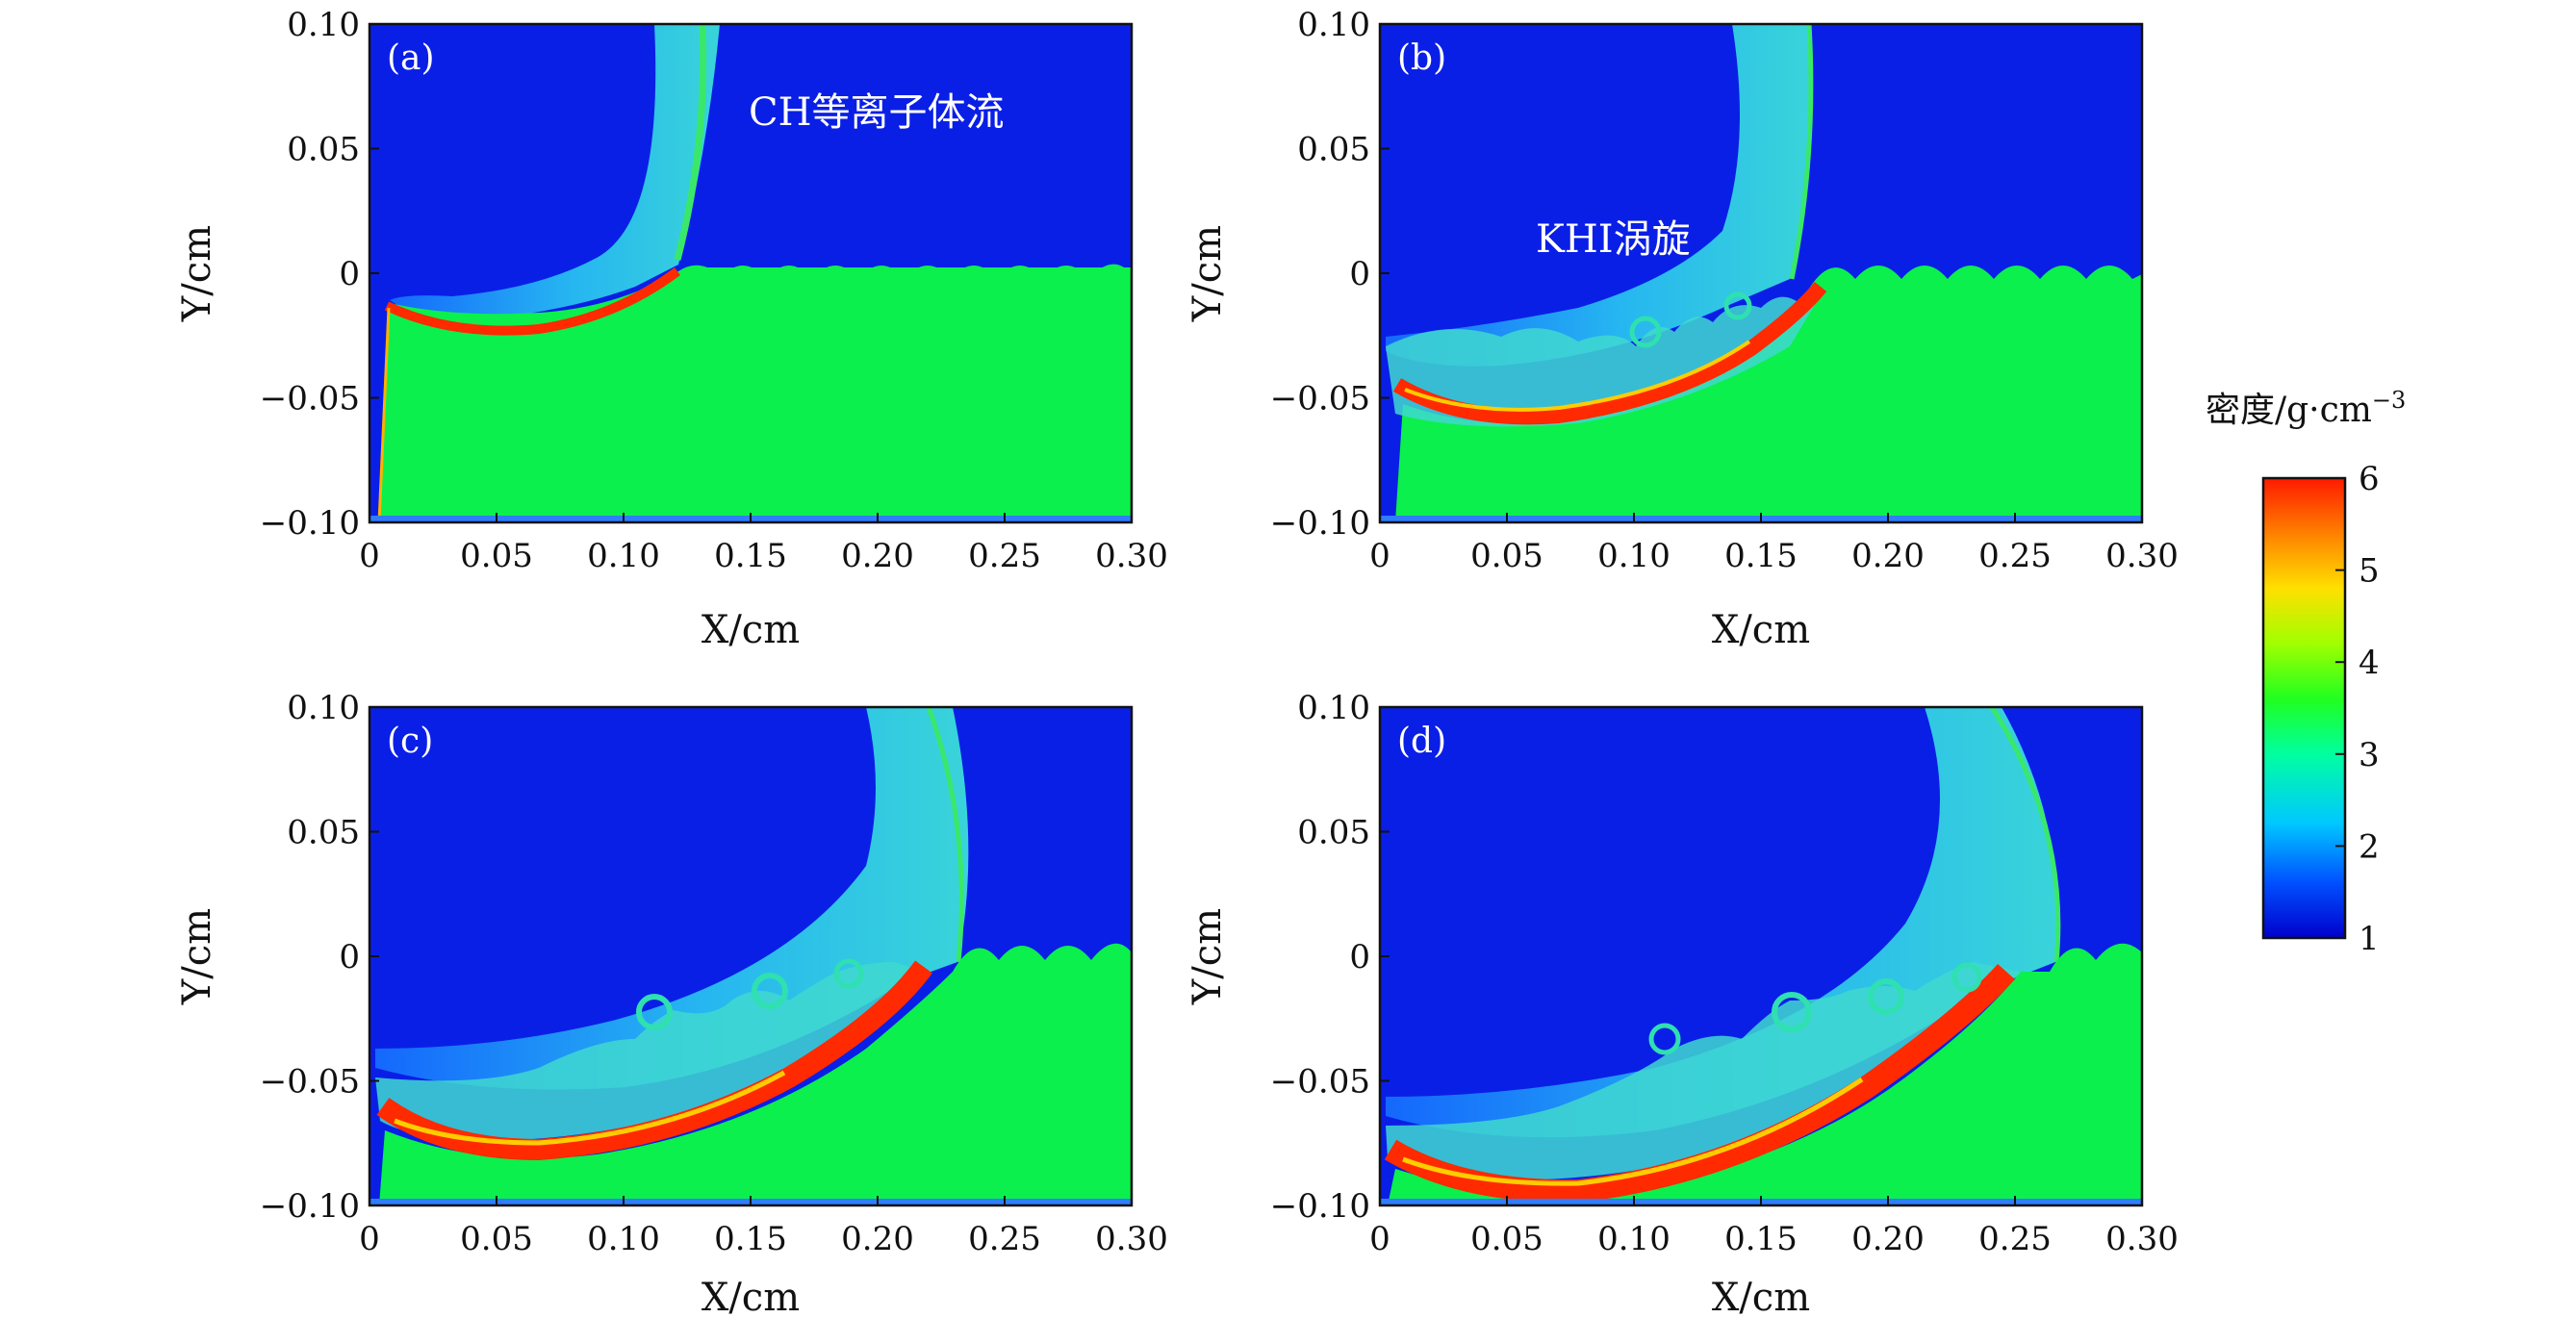 This screenshot has height=1318, width=2576. What do you see at coordinates (2369, 755) in the screenshot?
I see `colorbar-tick-label: 3` at bounding box center [2369, 755].